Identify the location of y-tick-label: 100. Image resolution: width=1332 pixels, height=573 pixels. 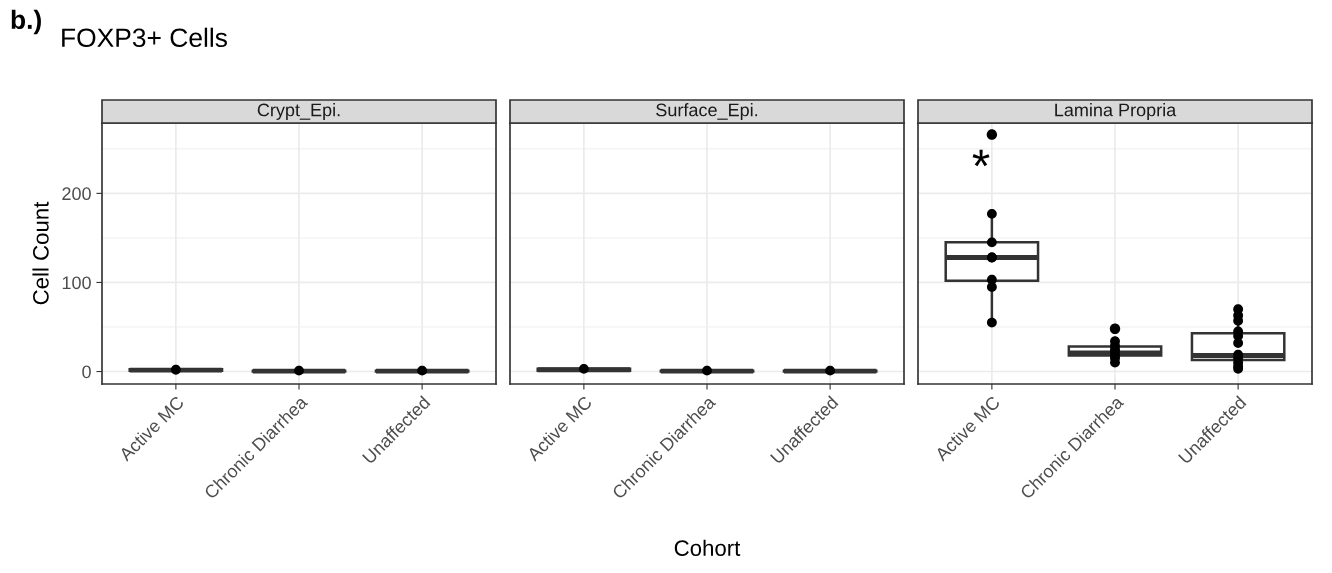
(76, 283).